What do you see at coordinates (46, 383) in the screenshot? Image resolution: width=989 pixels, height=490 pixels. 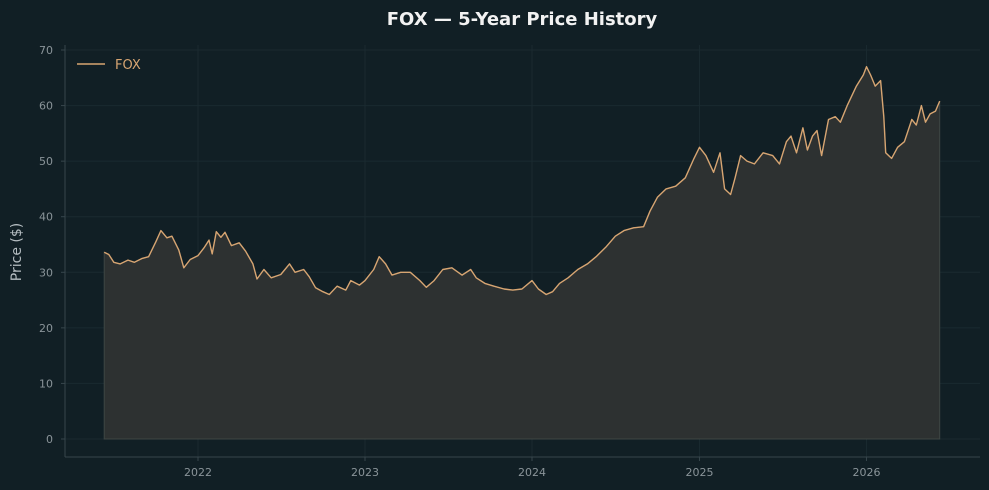 I see `y-tick-label: 10` at bounding box center [46, 383].